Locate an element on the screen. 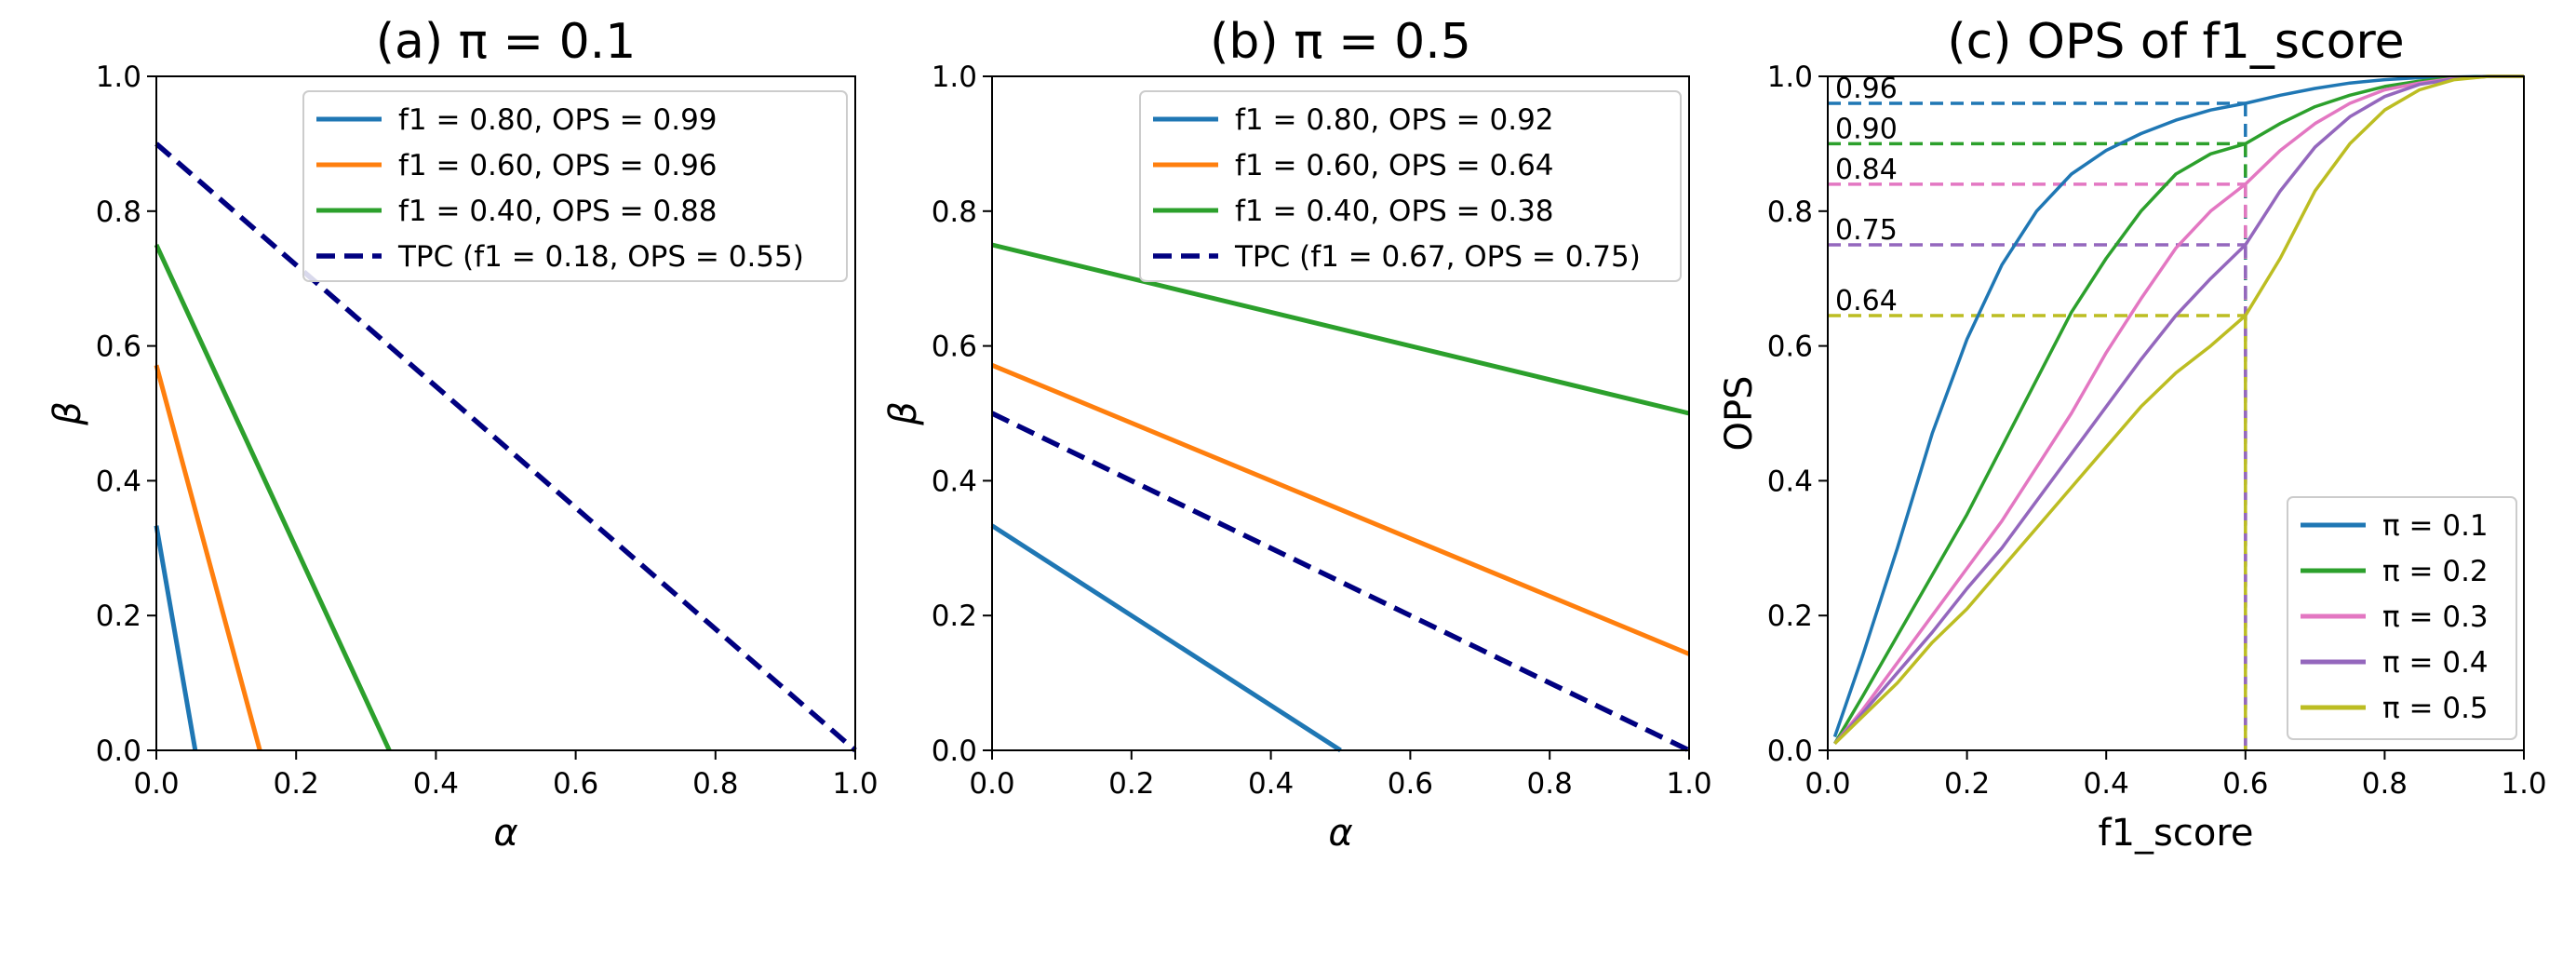 This screenshot has width=2576, height=957. legend-entry: TPC (f1 = 0.67, OPS = 0.75) is located at coordinates (1437, 257).